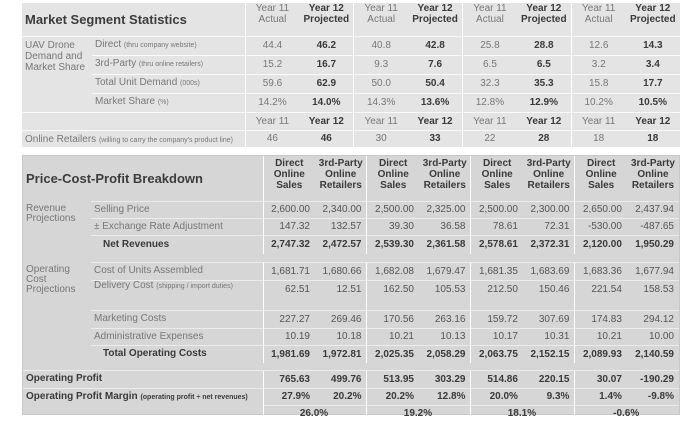  What do you see at coordinates (548, 270) in the screenshot?
I see `value-cell: 1,683.69` at bounding box center [548, 270].